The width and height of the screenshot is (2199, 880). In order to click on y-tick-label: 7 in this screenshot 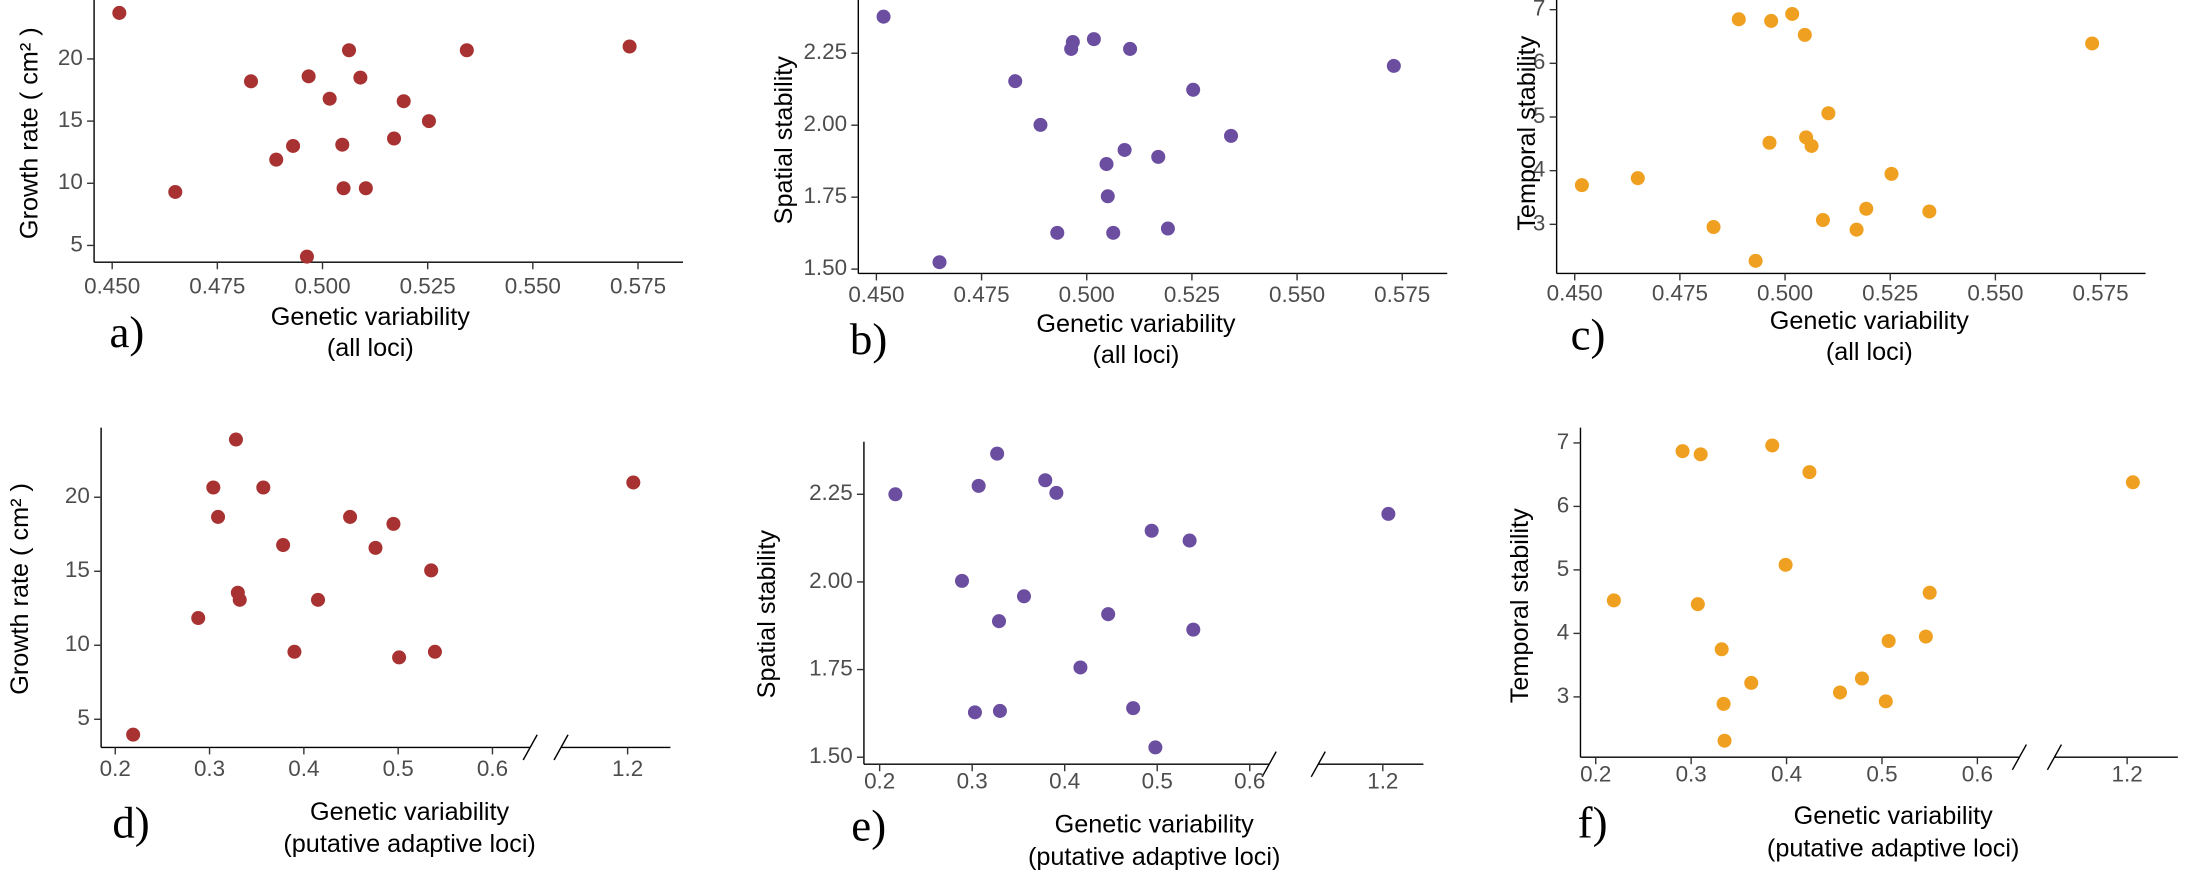, I will do `click(1539, 10)`.